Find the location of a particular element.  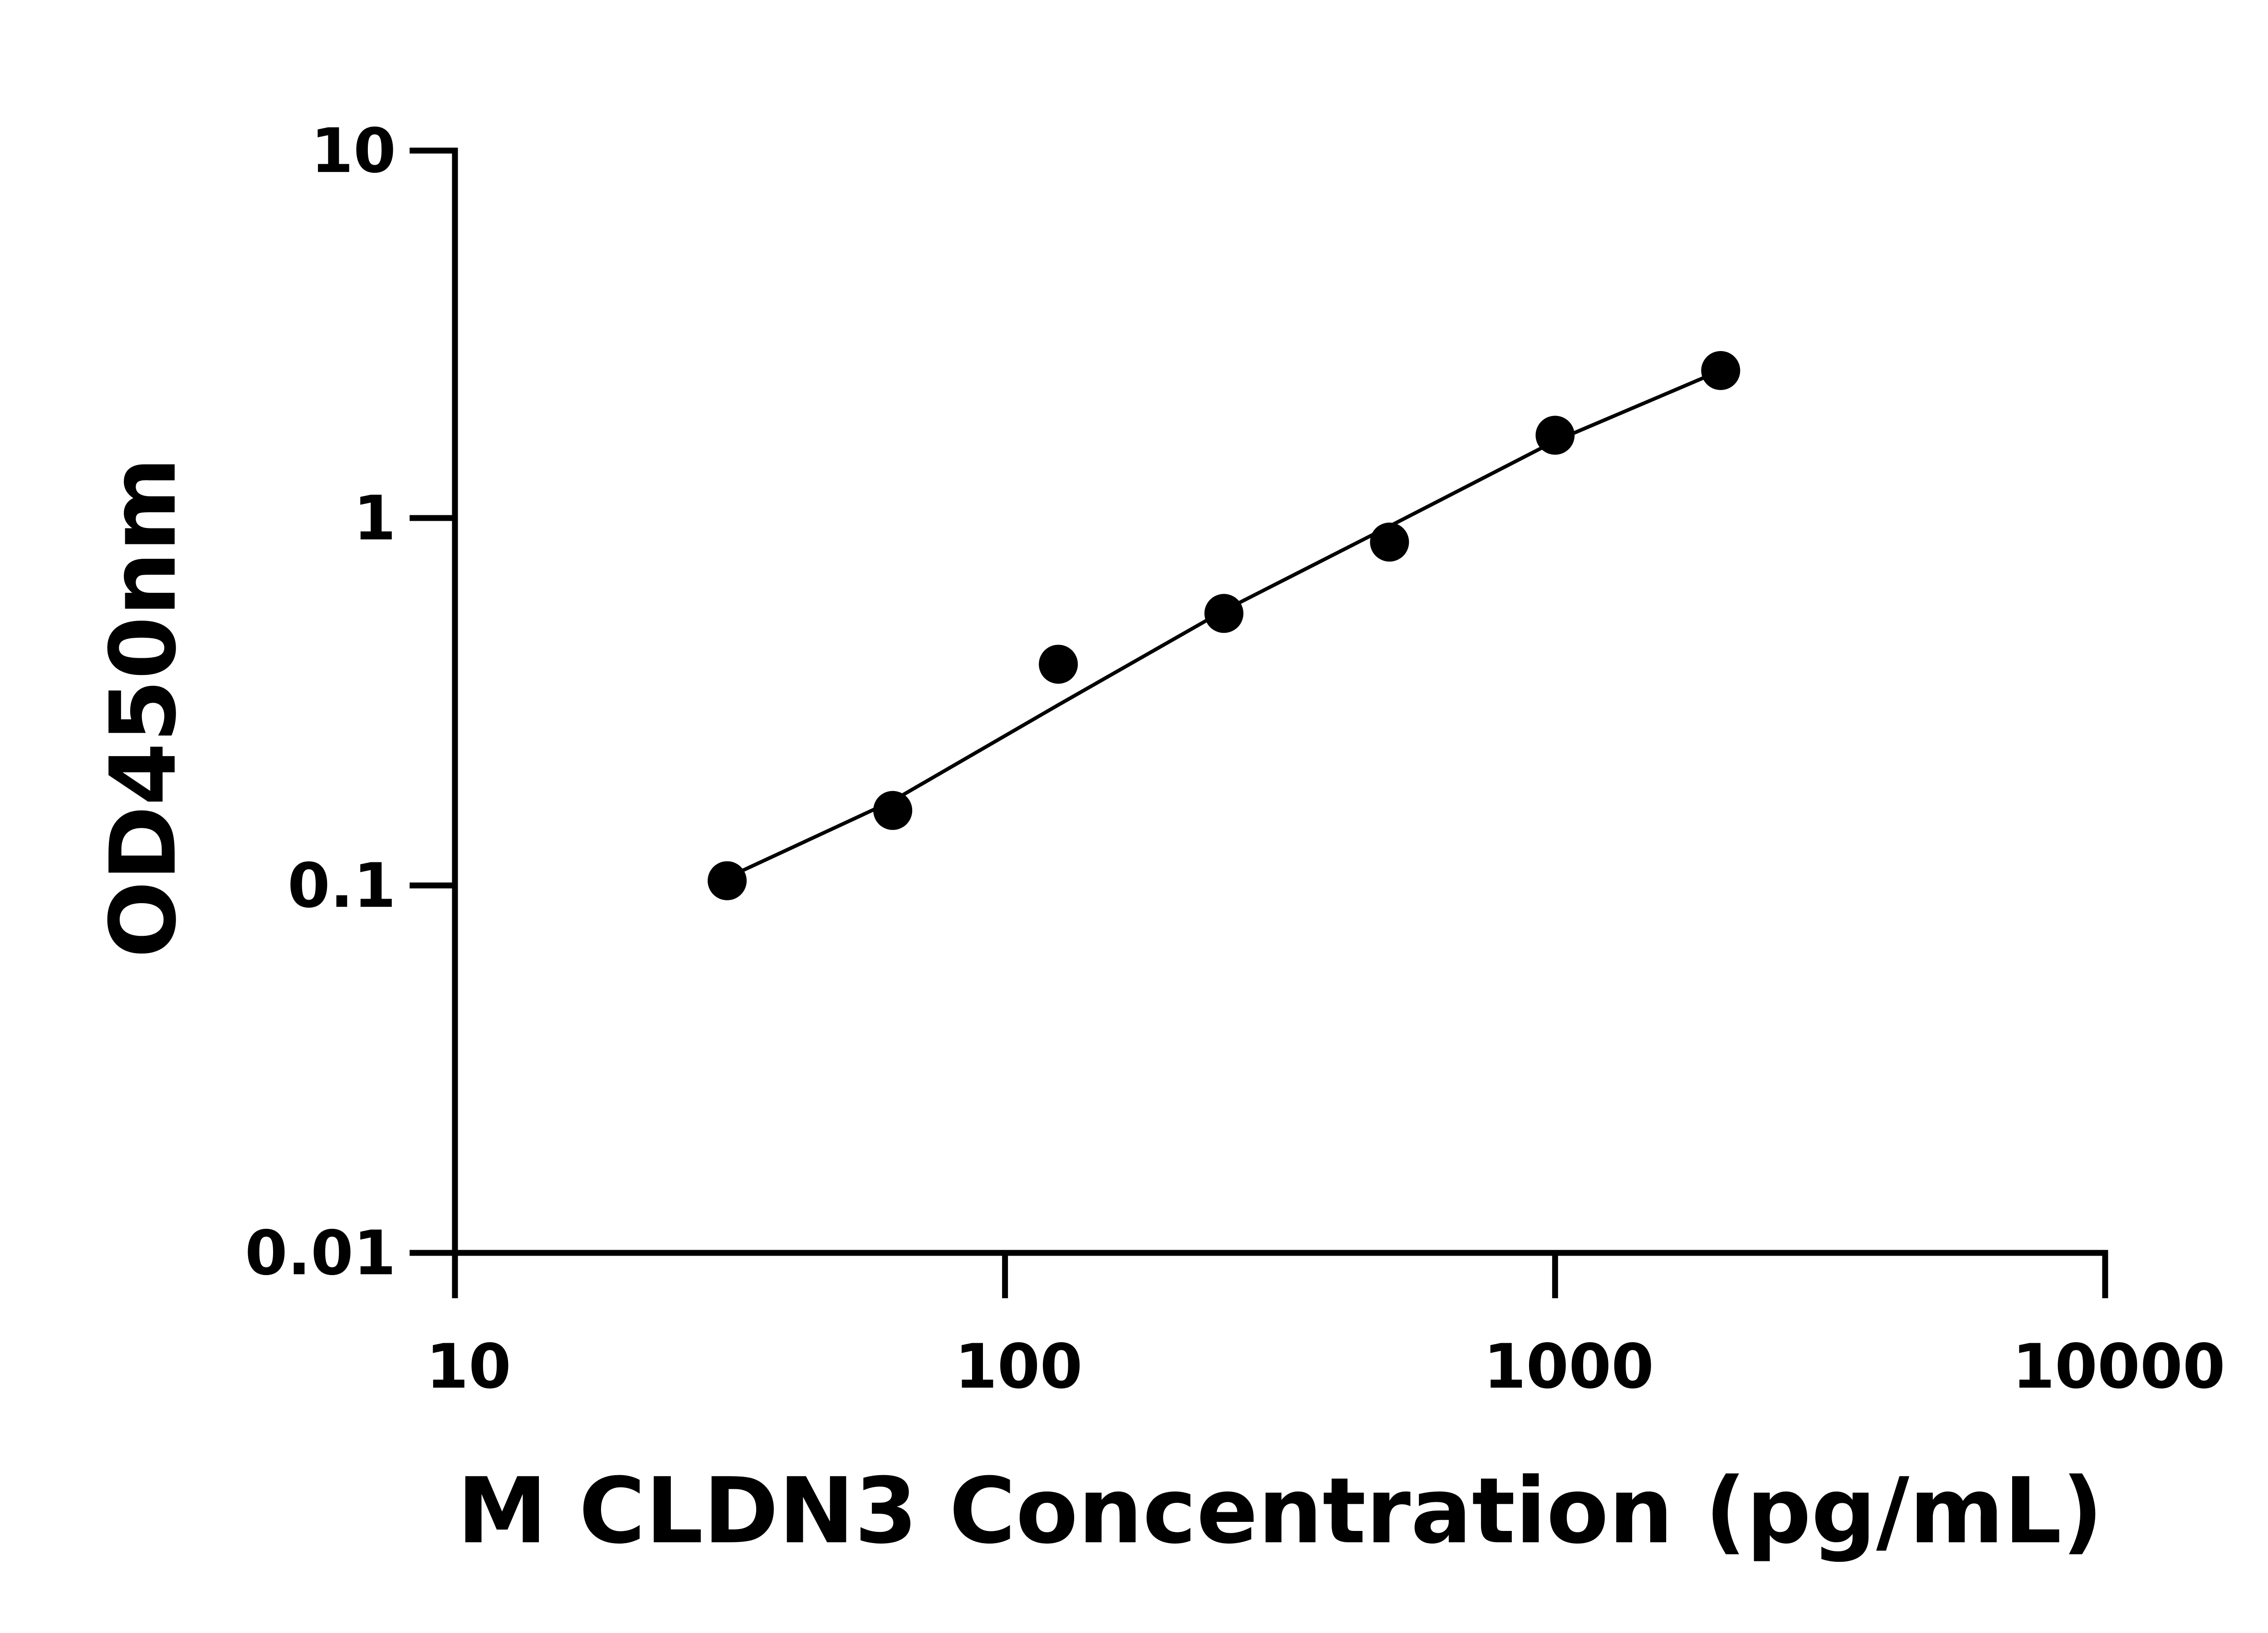

x-tick-label: 10000 is located at coordinates (2119, 1366).